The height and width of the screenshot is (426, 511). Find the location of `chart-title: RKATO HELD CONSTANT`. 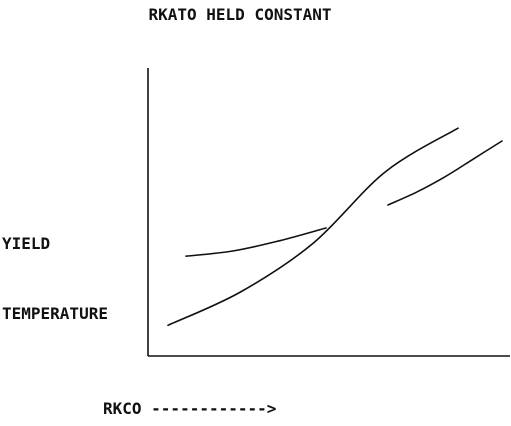

chart-title: RKATO HELD CONSTANT is located at coordinates (239, 14).